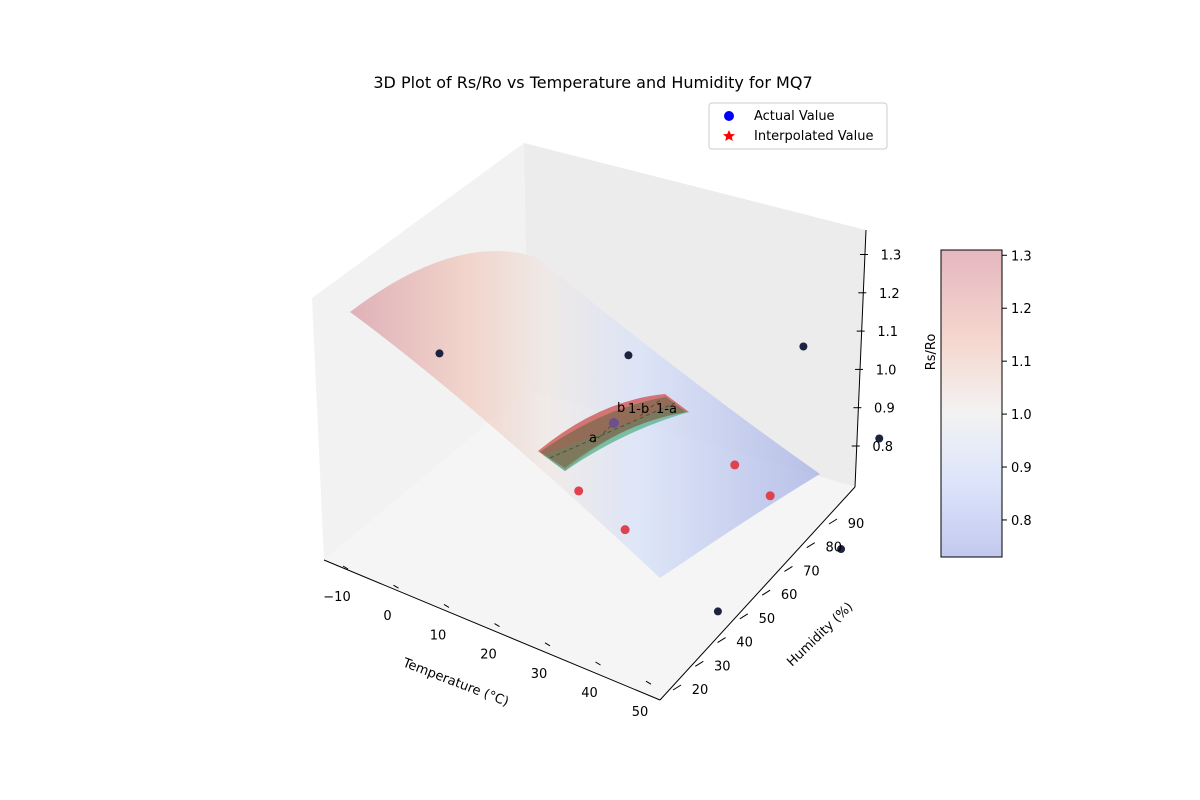 Image resolution: width=1200 pixels, height=800 pixels. Describe the element at coordinates (438, 635) in the screenshot. I see `x-tick-label: 10` at that location.